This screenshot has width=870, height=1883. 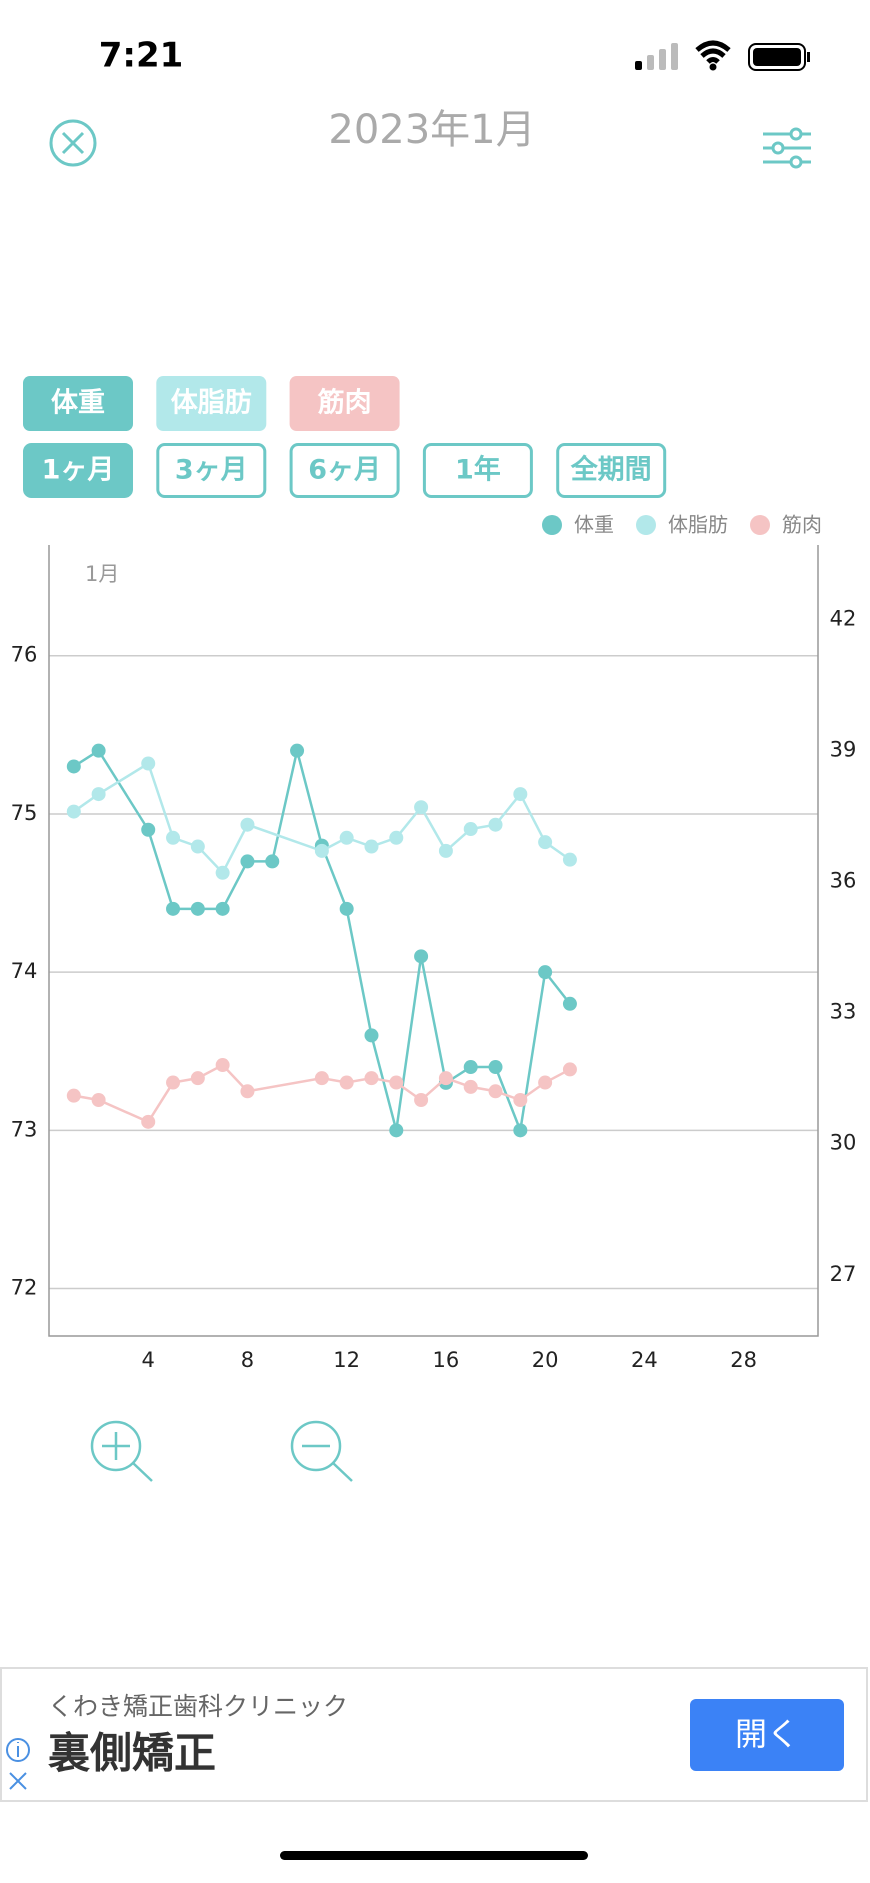 I want to click on y-tick-label: 74, so click(x=24, y=971).